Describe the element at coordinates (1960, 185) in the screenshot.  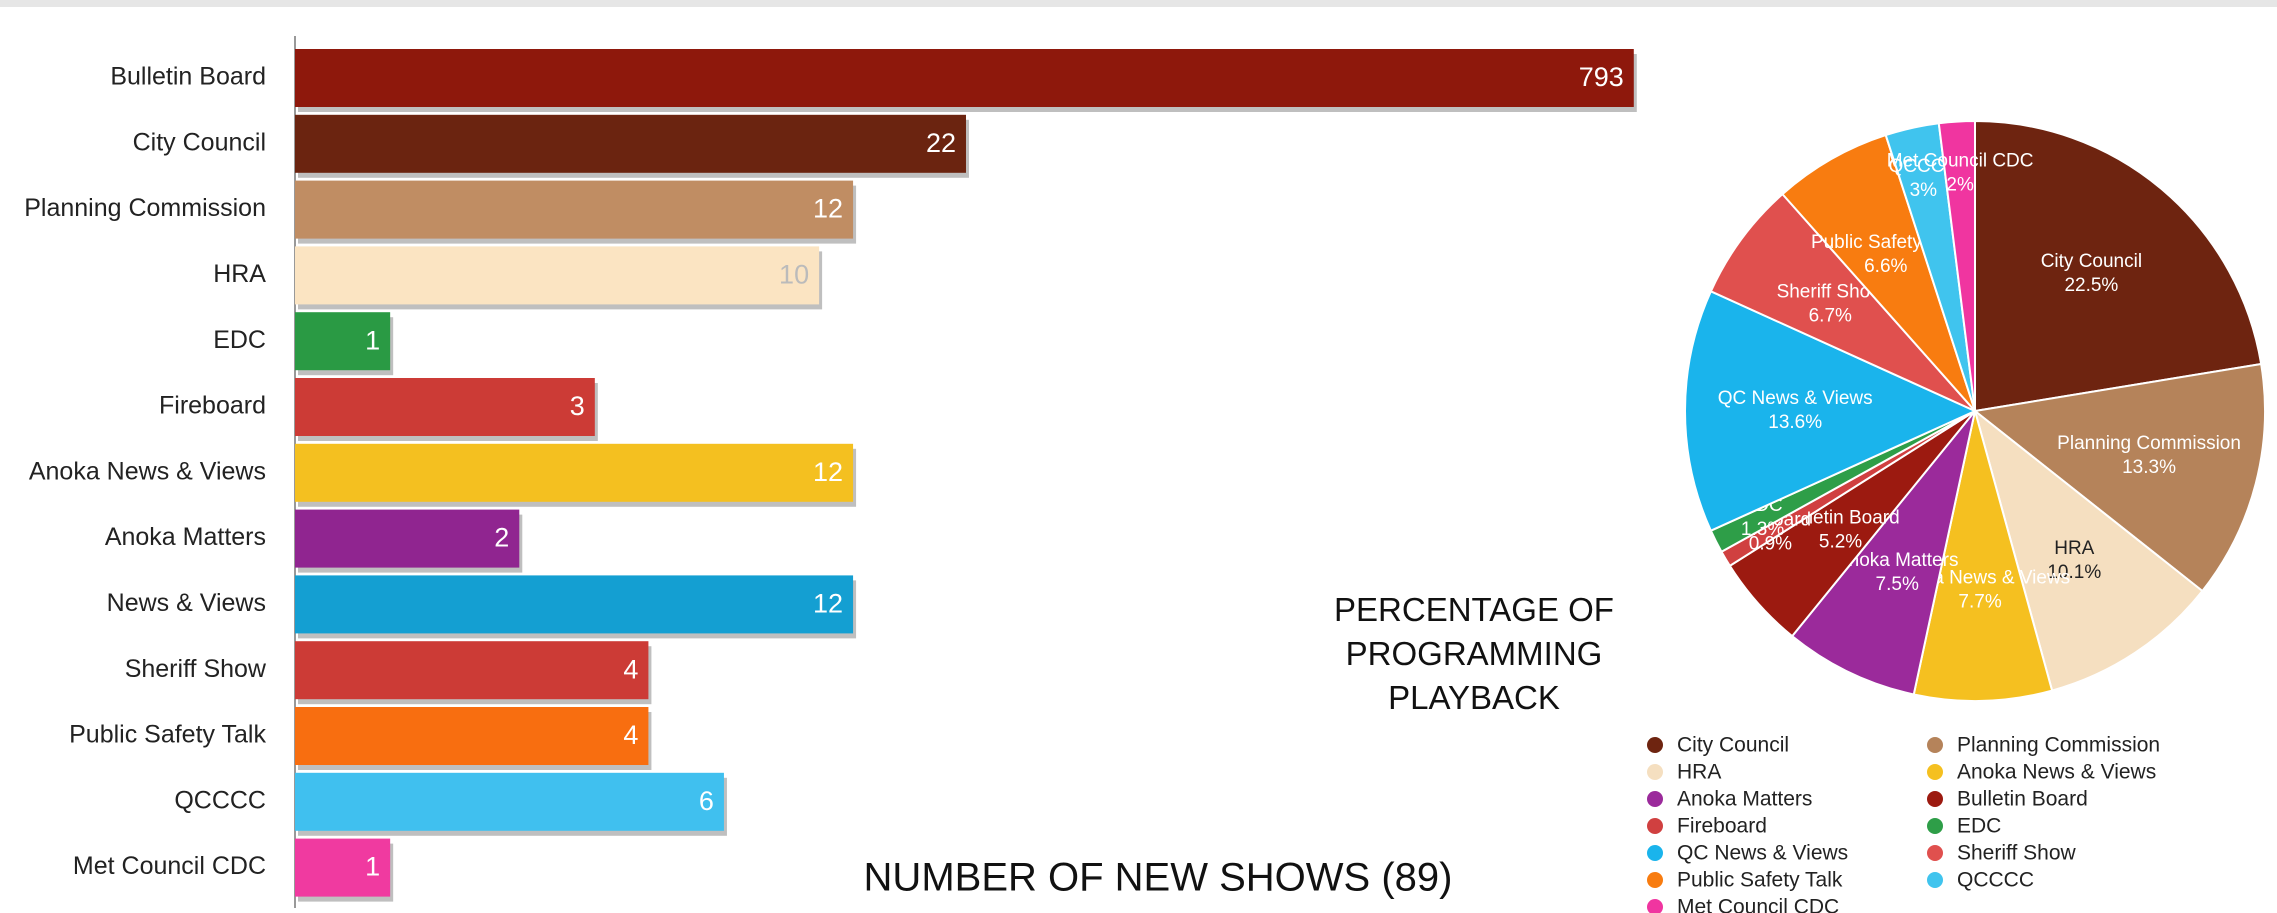
I see `slice-value-label: 2%` at that location.